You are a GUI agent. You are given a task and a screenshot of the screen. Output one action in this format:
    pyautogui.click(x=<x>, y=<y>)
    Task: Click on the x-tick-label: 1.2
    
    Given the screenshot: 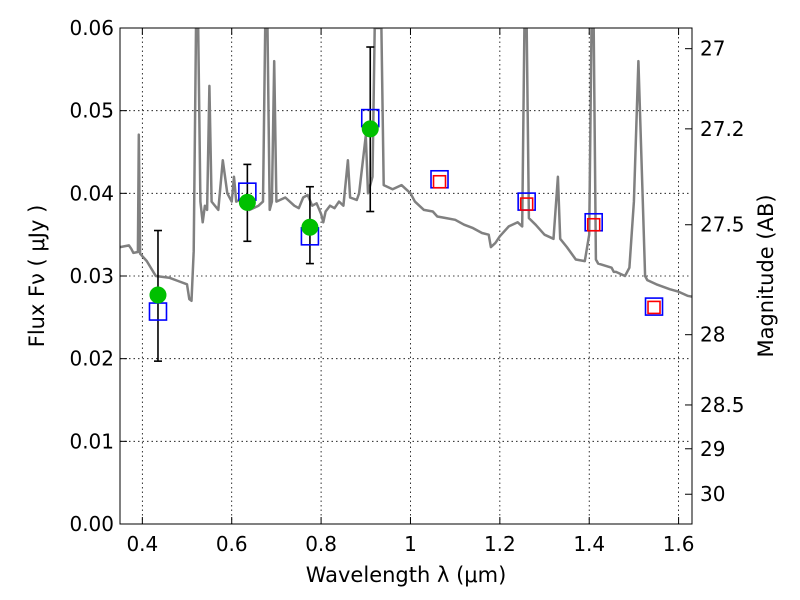 What is the action you would take?
    pyautogui.click(x=500, y=544)
    